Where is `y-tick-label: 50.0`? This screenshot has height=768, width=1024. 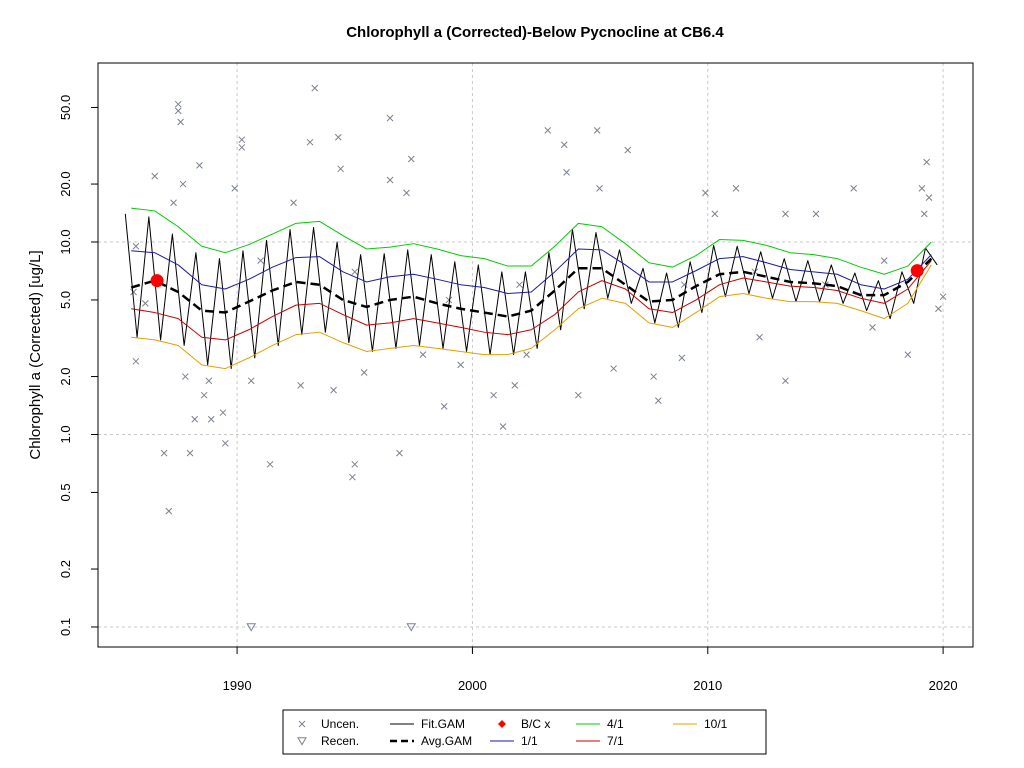
y-tick-label: 50.0 is located at coordinates (65, 107).